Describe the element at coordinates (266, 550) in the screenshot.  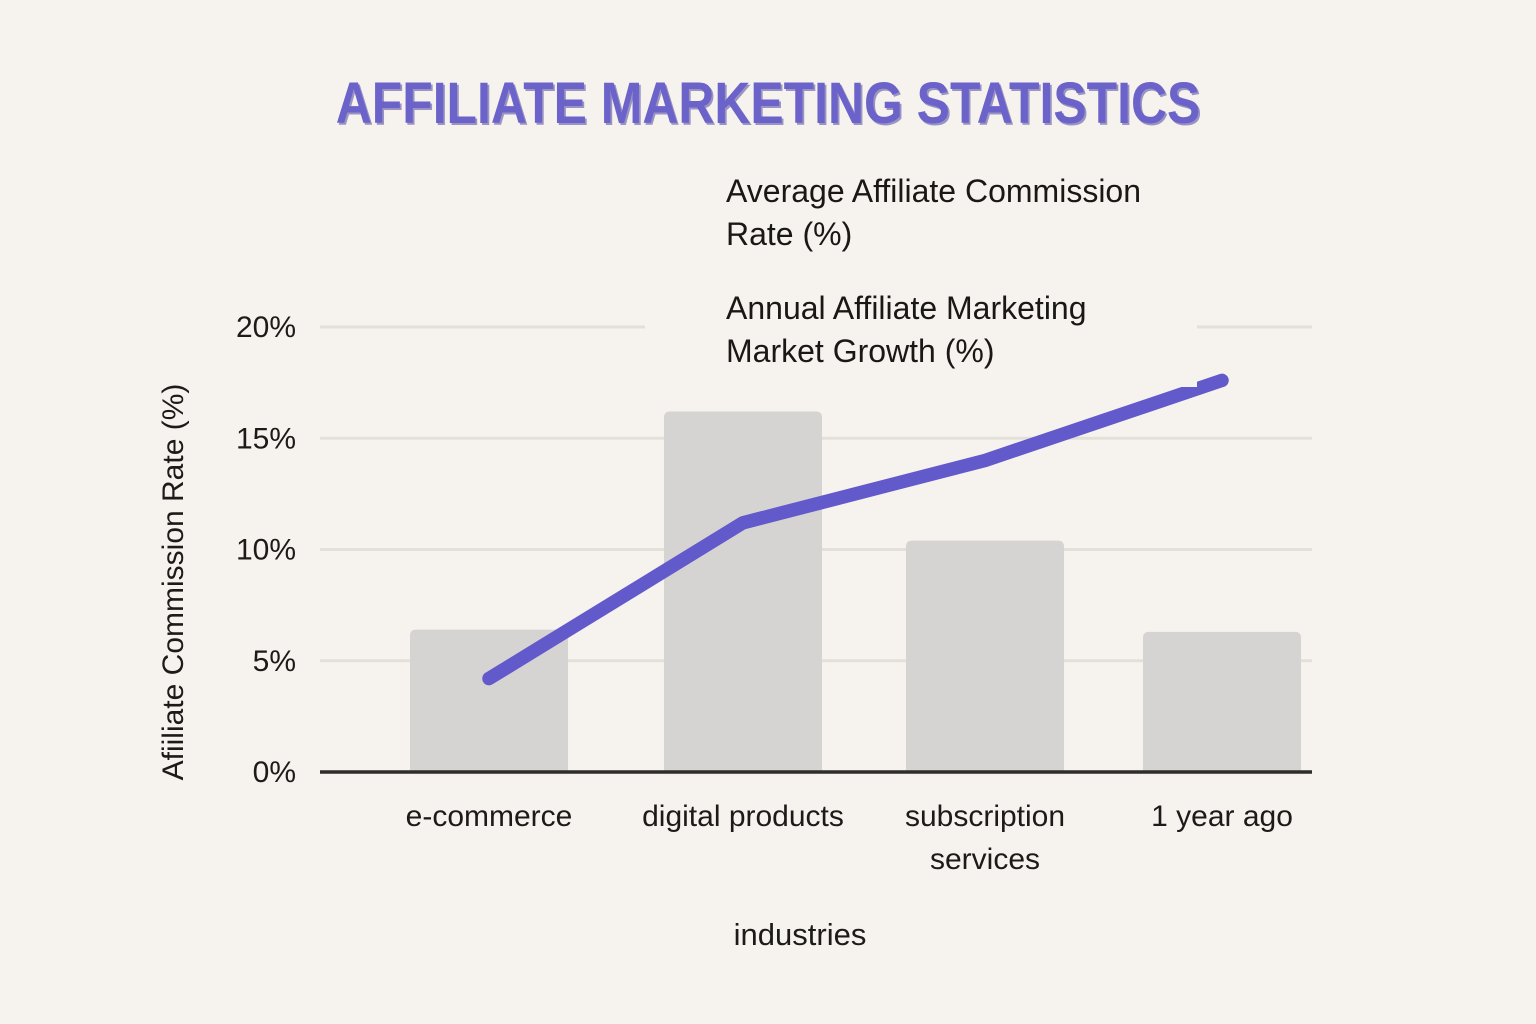
I see `y-tick-10: 10%` at that location.